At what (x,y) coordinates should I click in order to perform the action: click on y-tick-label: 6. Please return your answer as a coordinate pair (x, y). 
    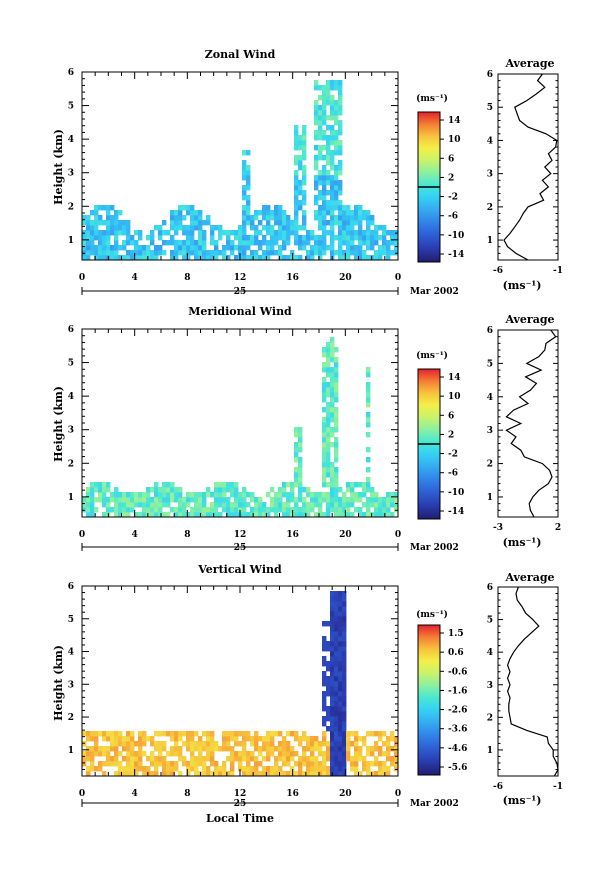
    Looking at the image, I should click on (71, 587).